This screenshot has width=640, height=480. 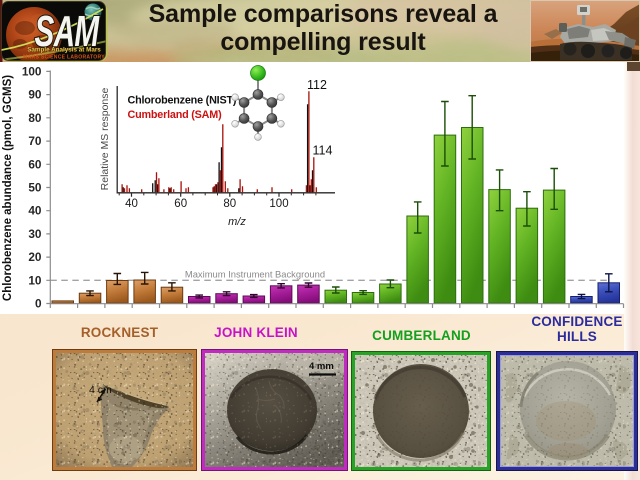 What do you see at coordinates (323, 151) in the screenshot?
I see `svg-text: 114` at bounding box center [323, 151].